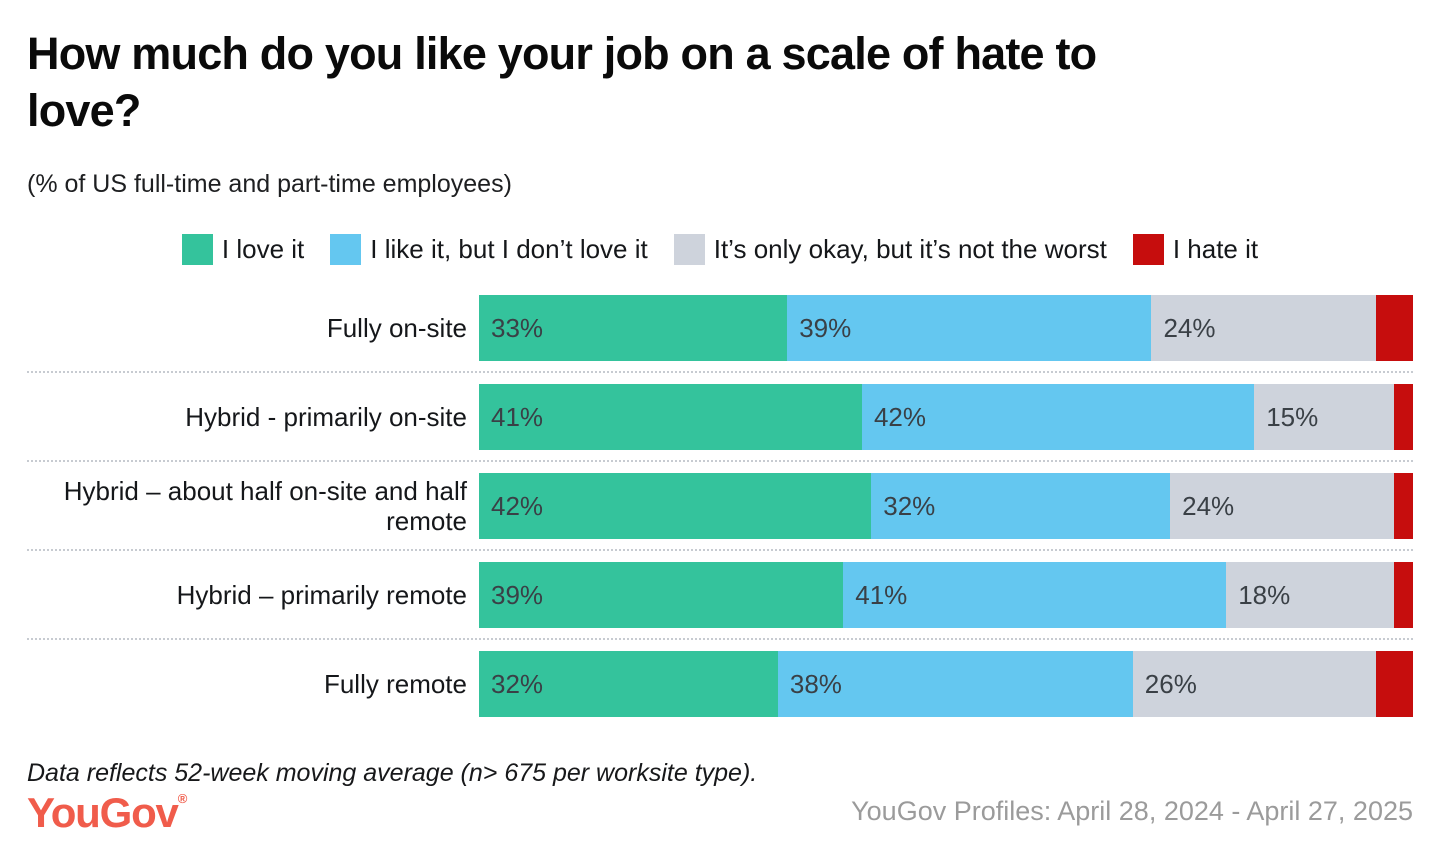 This screenshot has height=862, width=1440. I want to click on stacked-bar: 42% 32% 24%, so click(946, 506).